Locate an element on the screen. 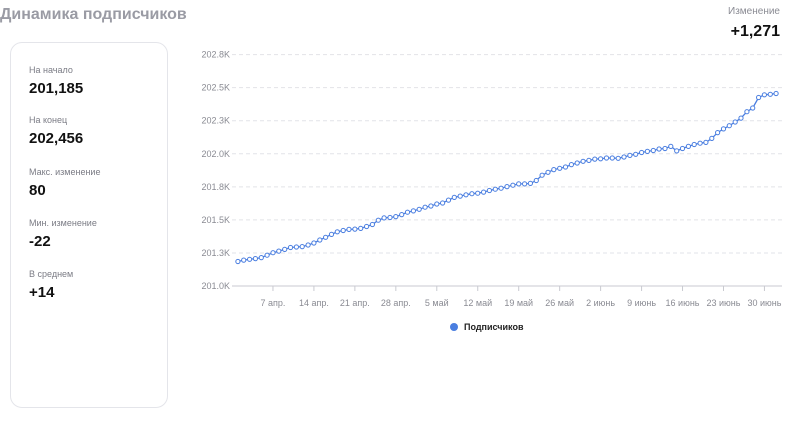 The height and width of the screenshot is (435, 800). y-tick-label: 202.0K is located at coordinates (215, 154).